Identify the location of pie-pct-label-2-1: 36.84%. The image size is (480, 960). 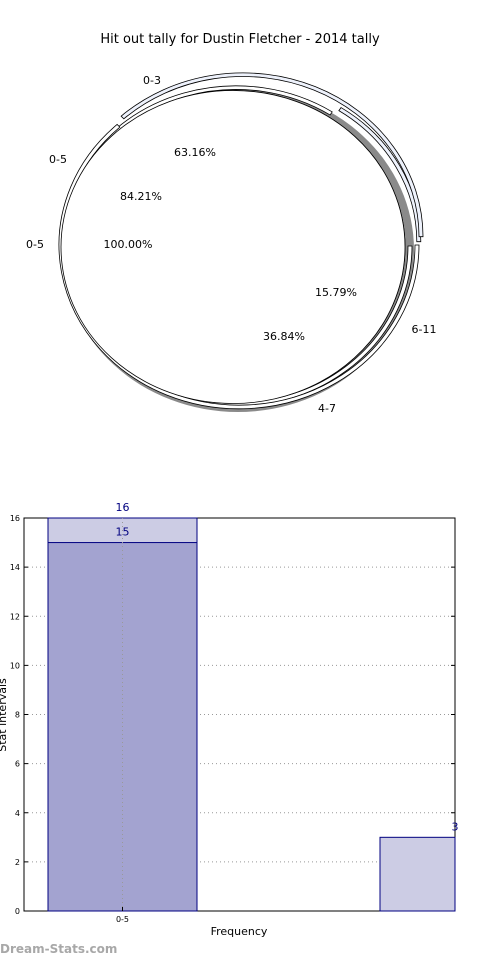
(284, 336).